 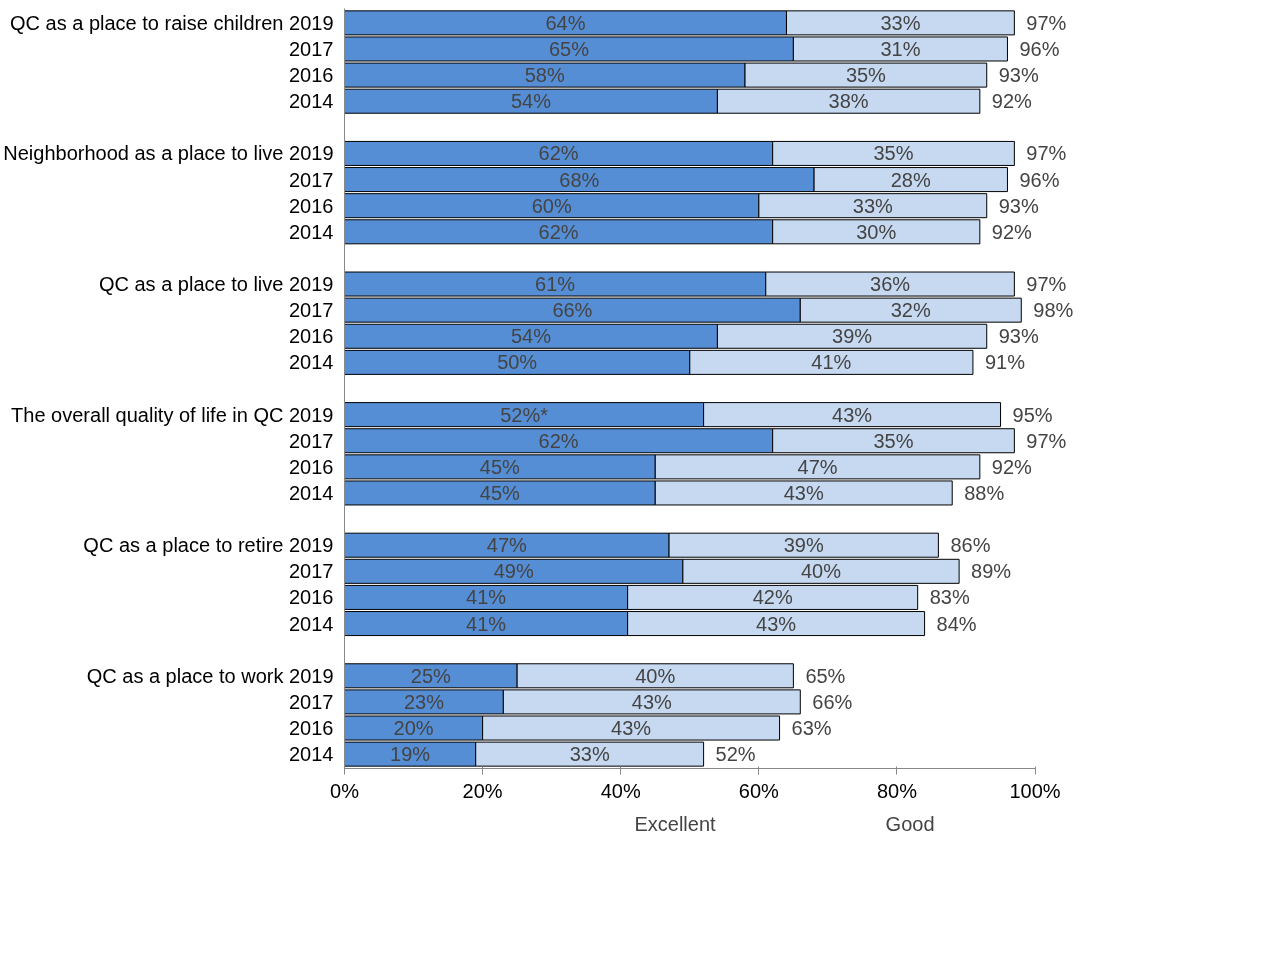 What do you see at coordinates (620, 790) in the screenshot?
I see `x-tick-label: 40%` at bounding box center [620, 790].